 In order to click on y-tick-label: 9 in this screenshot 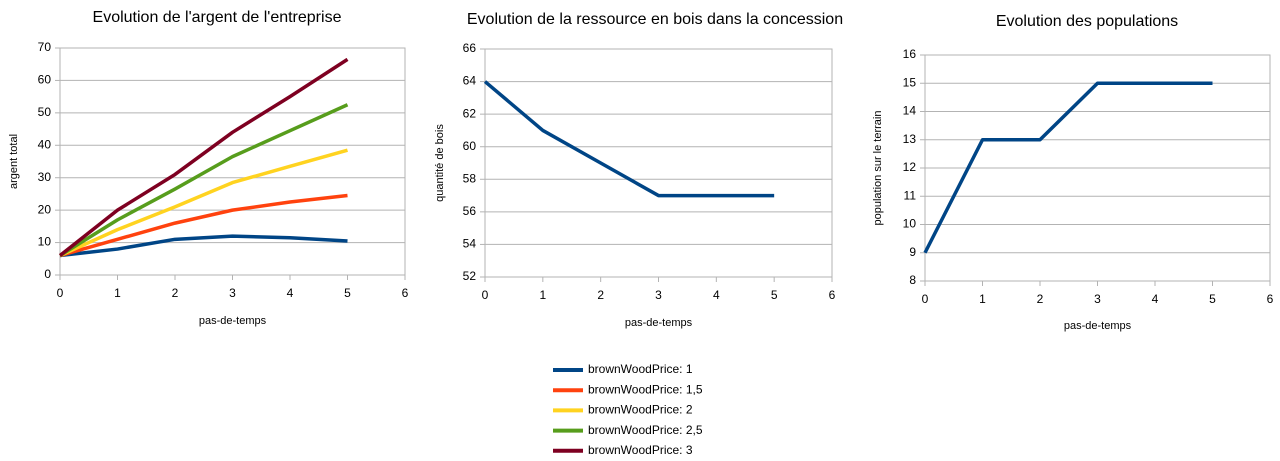, I will do `click(912, 252)`.